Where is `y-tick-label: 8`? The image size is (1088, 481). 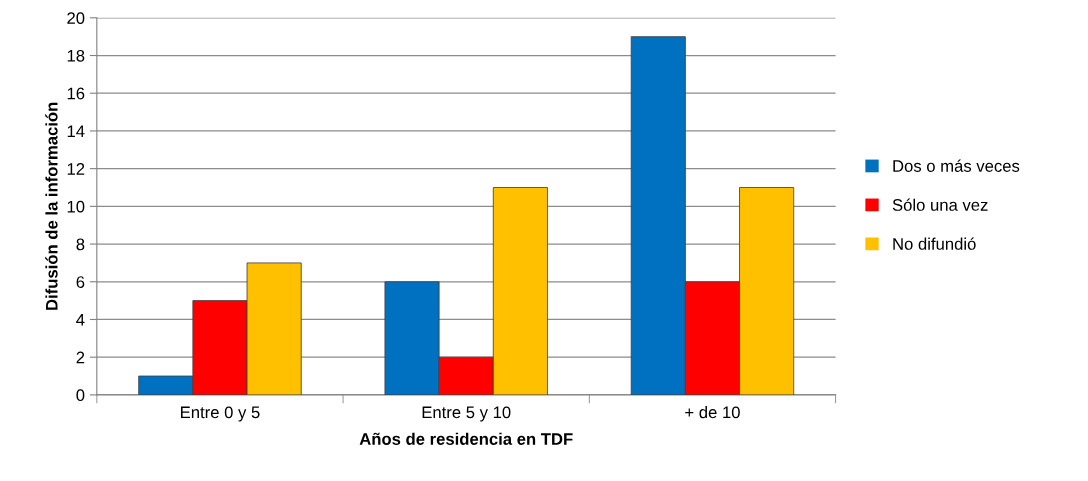 y-tick-label: 8 is located at coordinates (80, 244).